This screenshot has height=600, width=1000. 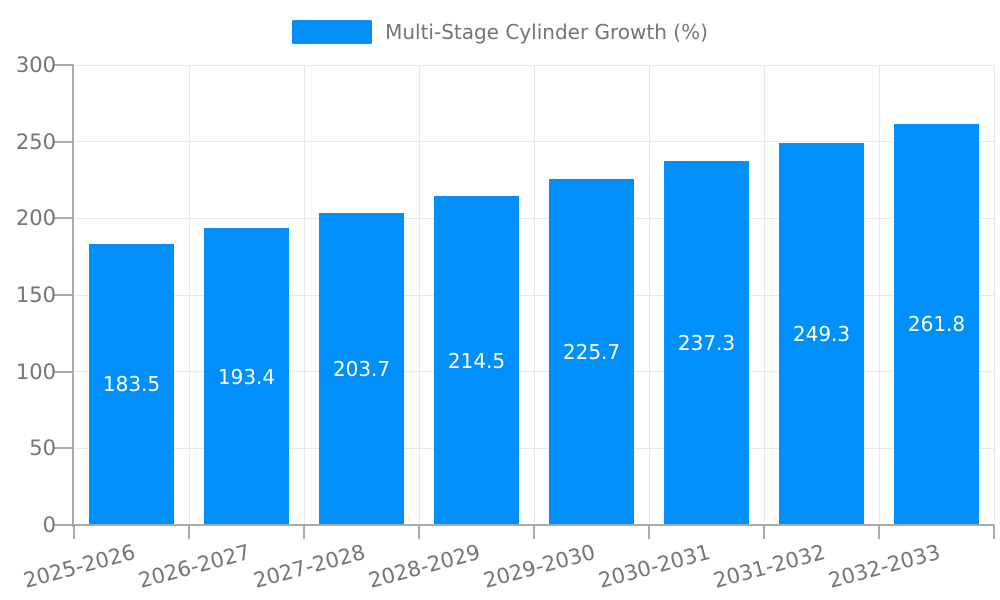 I want to click on y-axis-label: 0, so click(x=49, y=525).